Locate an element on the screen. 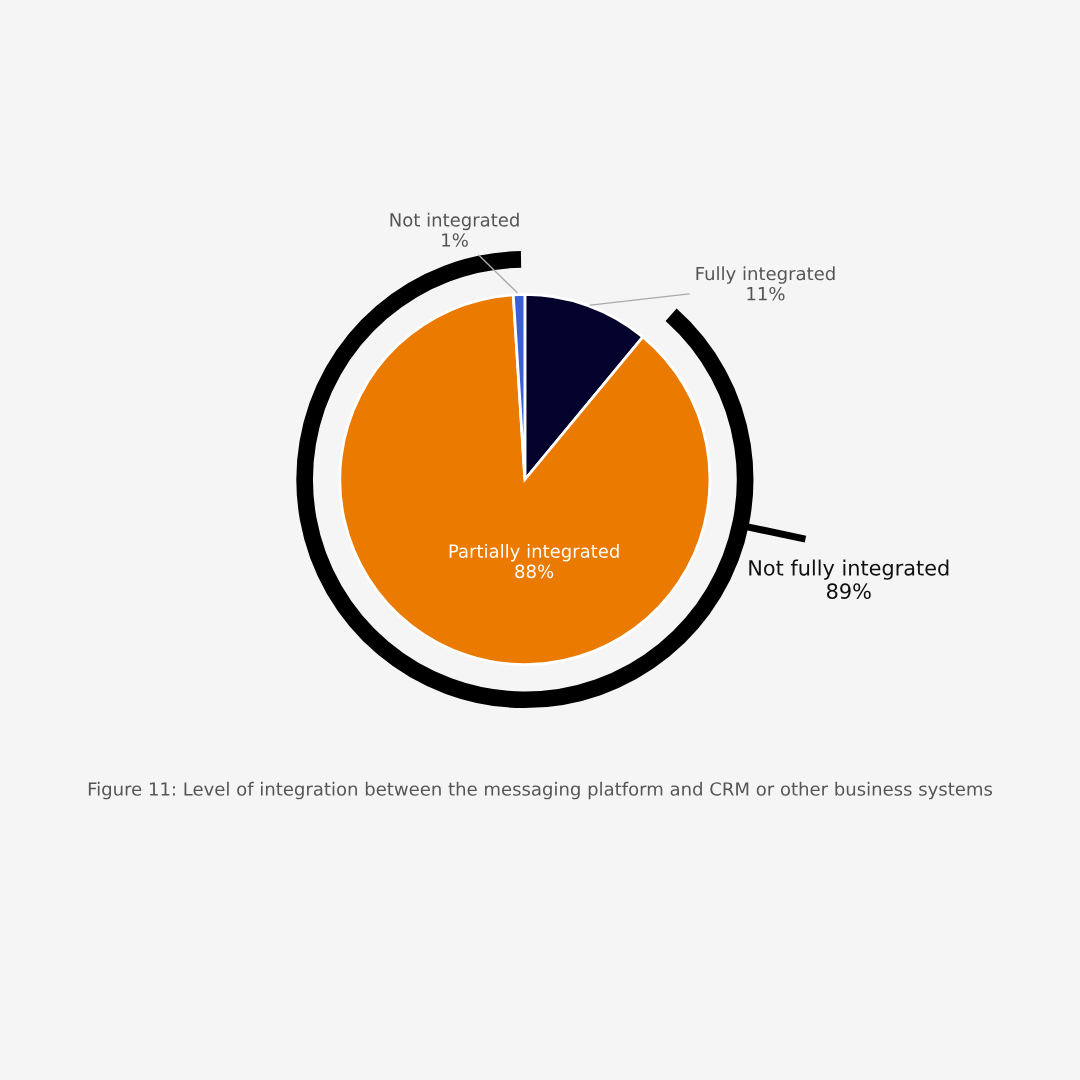 This screenshot has height=1080, width=1080. pie-slice is located at coordinates (525, 479).